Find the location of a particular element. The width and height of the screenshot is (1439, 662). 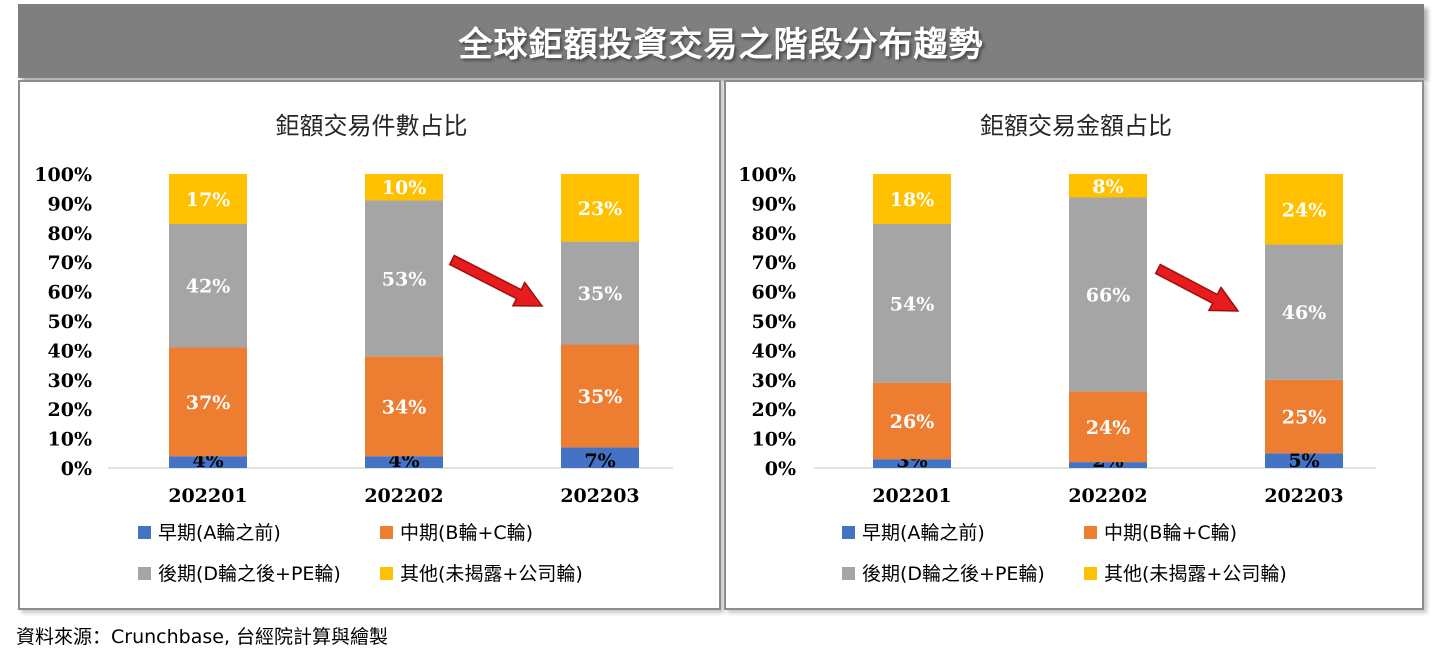

data-label: 54% is located at coordinates (912, 304).